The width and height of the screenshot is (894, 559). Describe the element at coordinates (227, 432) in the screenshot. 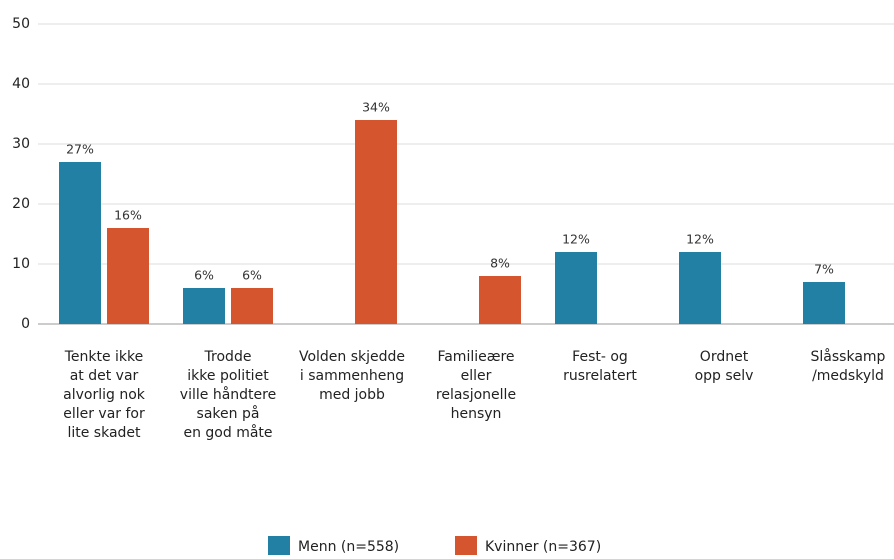

I see `x-tick-label: en god måte` at that location.